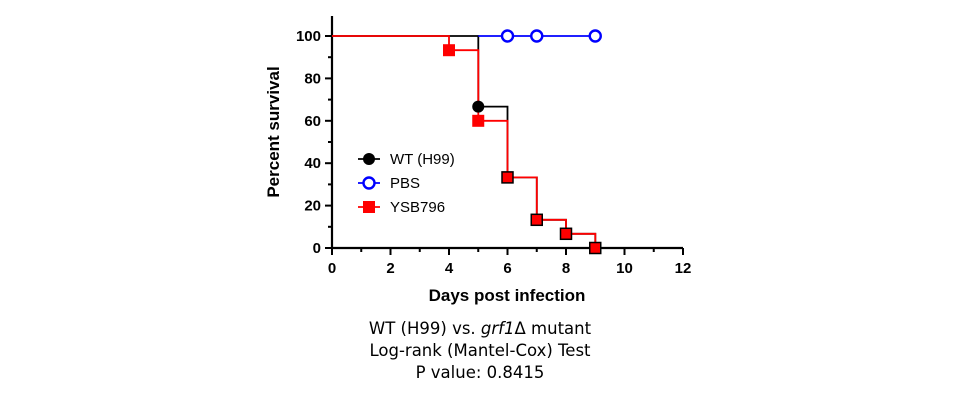 This screenshot has width=960, height=415. What do you see at coordinates (566, 268) in the screenshot?
I see `x-tick-label: 8` at bounding box center [566, 268].